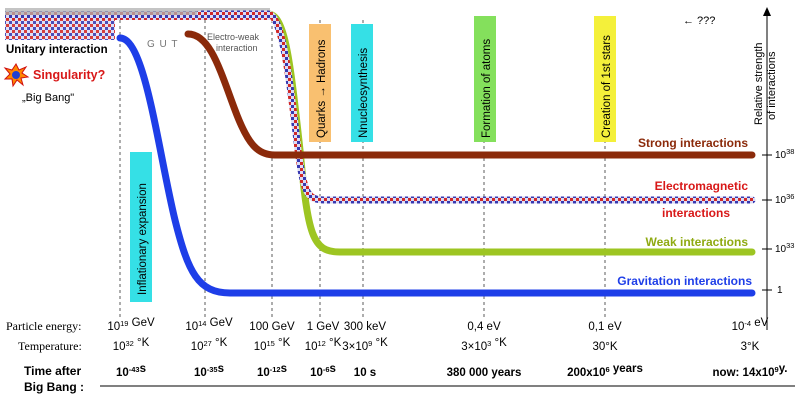 The image size is (800, 401). I want to click on epoch-label: Creation of 1st stars, so click(607, 86).